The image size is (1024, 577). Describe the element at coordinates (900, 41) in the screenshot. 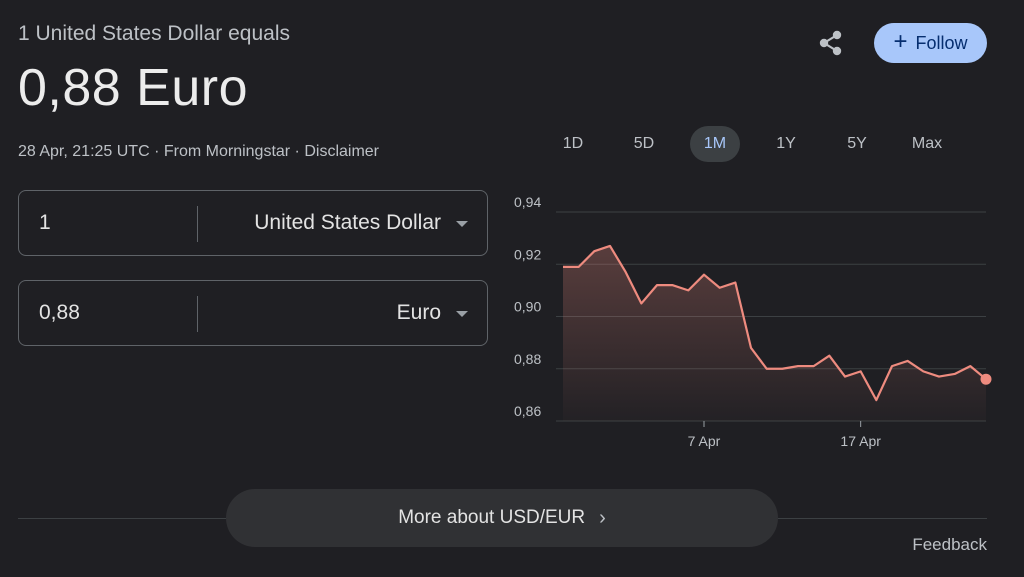

I see `plus-icon: +` at that location.